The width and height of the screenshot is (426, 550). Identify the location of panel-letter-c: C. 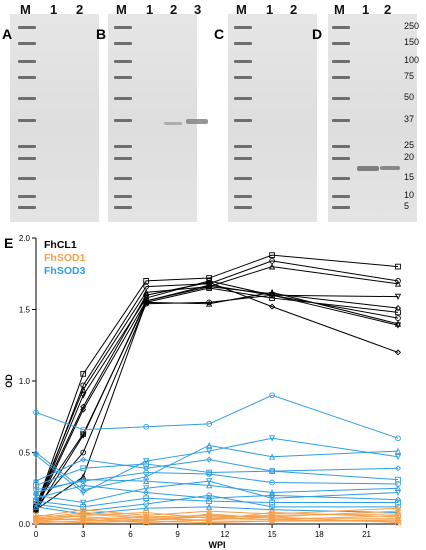
(219, 34).